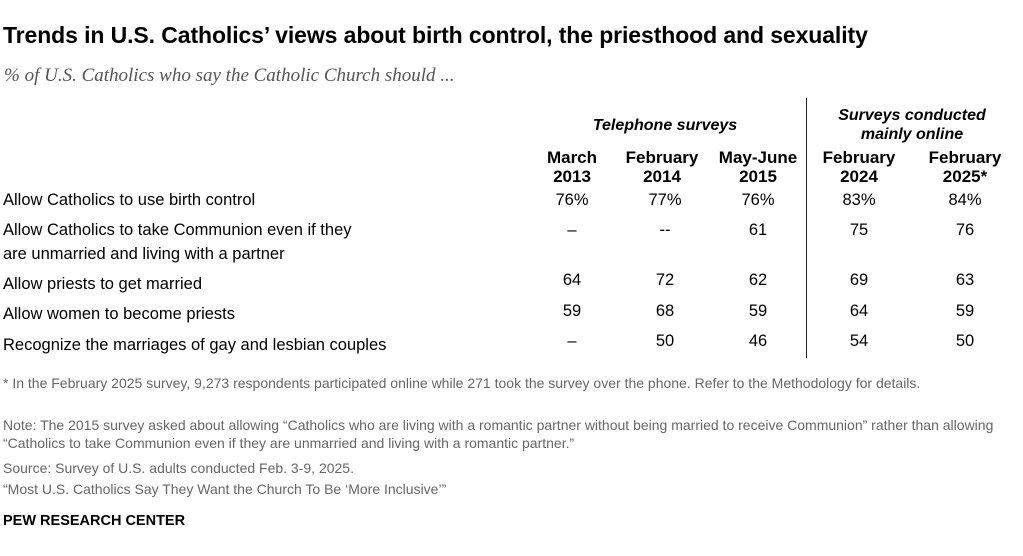 This screenshot has width=1023, height=556. I want to click on column-header-march-2013: March 2013, so click(572, 167).